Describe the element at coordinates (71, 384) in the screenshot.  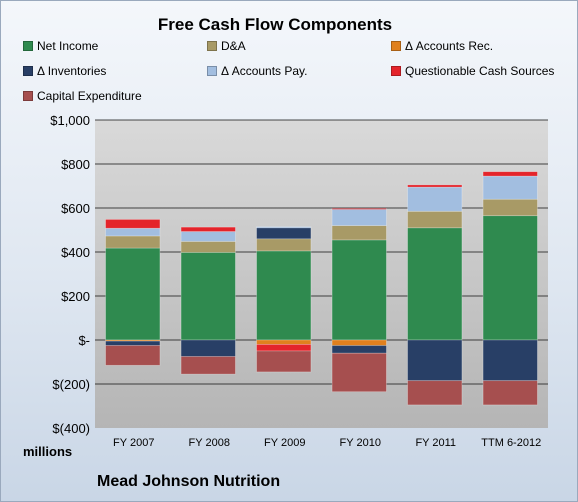
I see `y-tick-label-6: $(200)` at that location.